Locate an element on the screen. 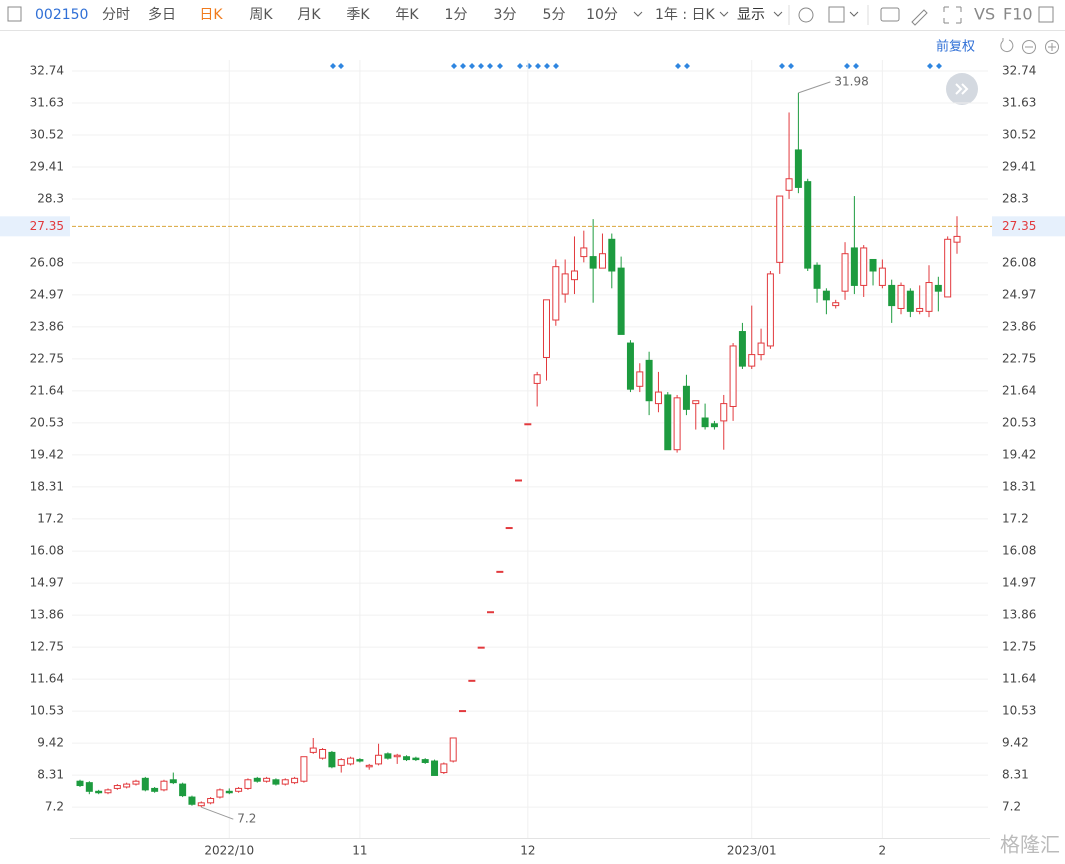 This screenshot has width=1065, height=864. tab: 多日 is located at coordinates (162, 14).